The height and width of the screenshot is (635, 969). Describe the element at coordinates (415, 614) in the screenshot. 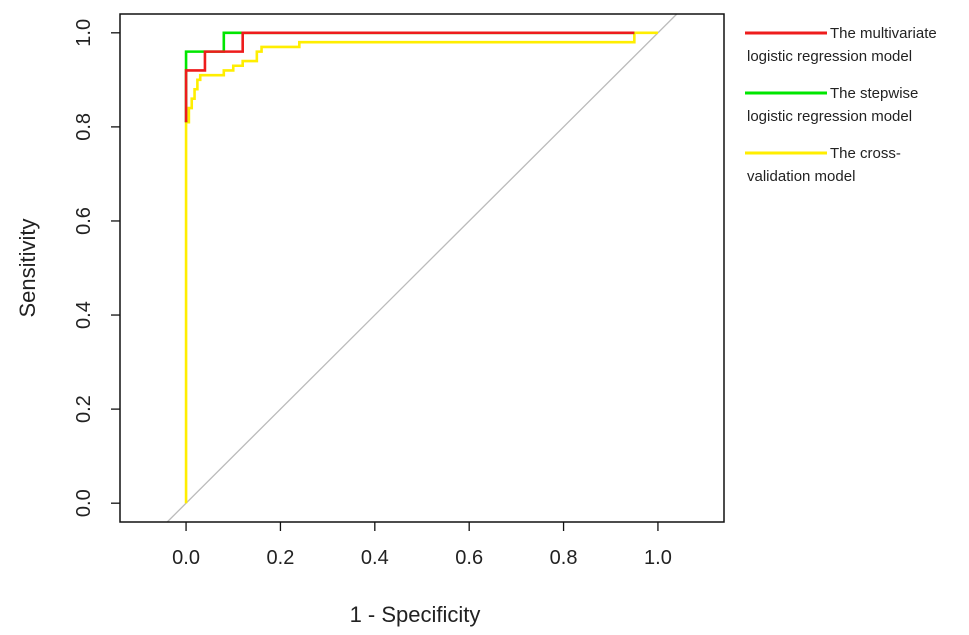

I see `x-axis-title: 1 - Specificity` at that location.